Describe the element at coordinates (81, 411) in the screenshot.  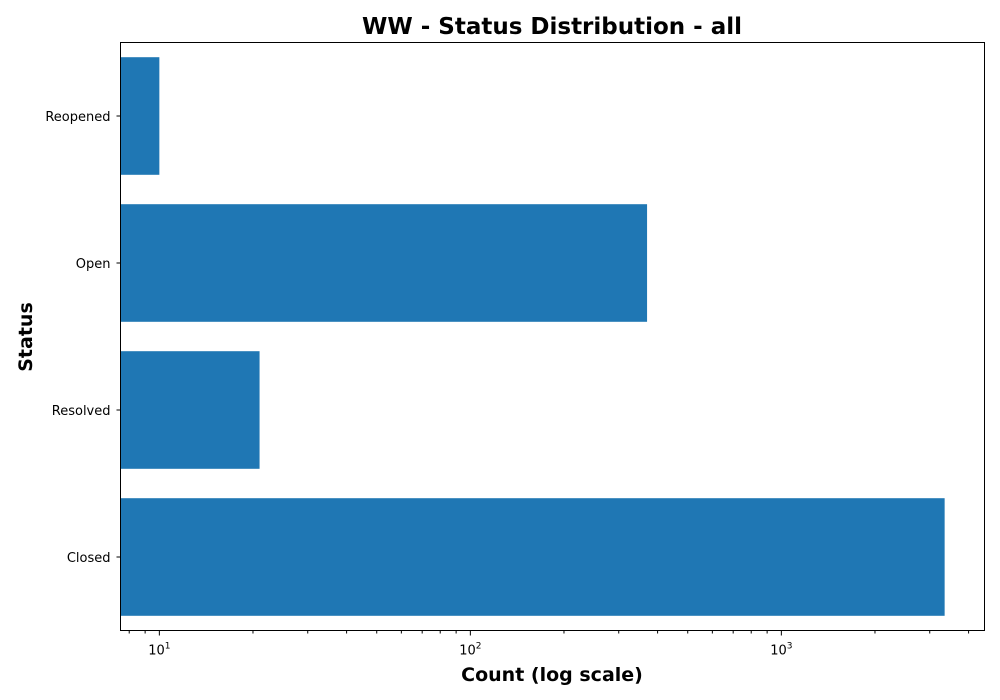
I see `y-tick-label-resolved: Resolved` at that location.